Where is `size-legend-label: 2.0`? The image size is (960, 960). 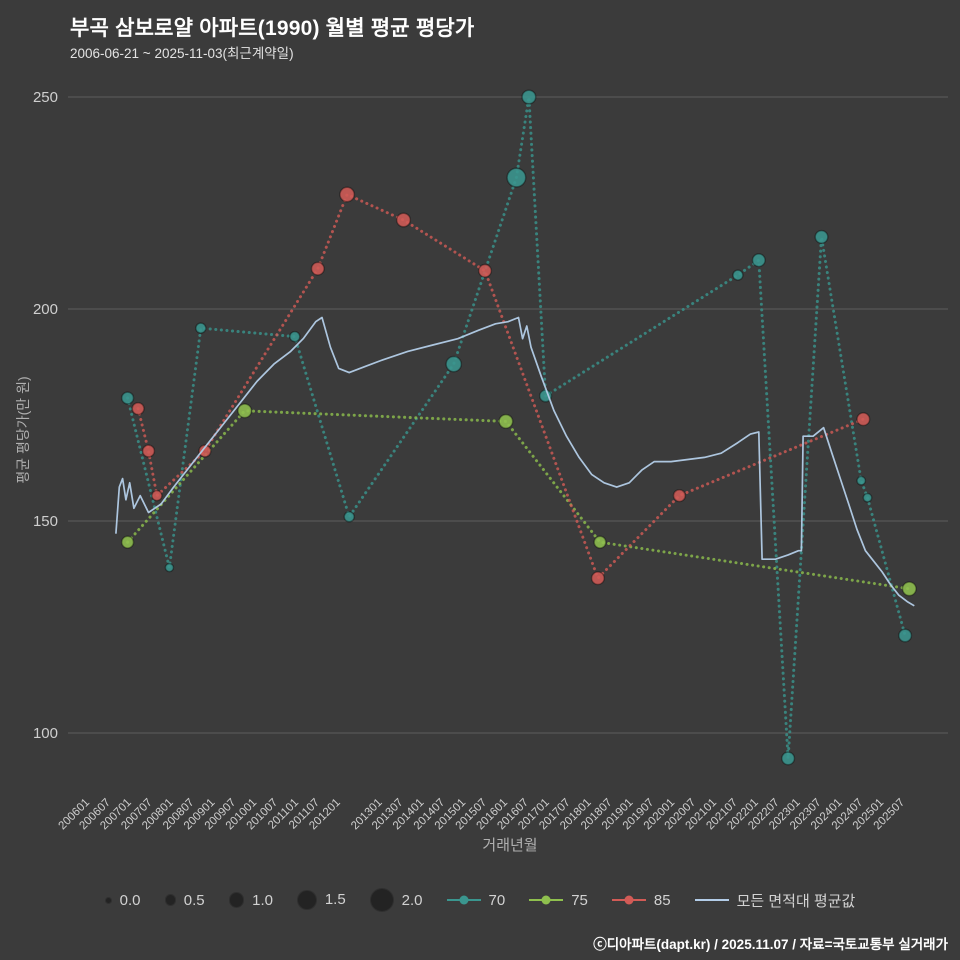
size-legend-label: 2.0 is located at coordinates (412, 900).